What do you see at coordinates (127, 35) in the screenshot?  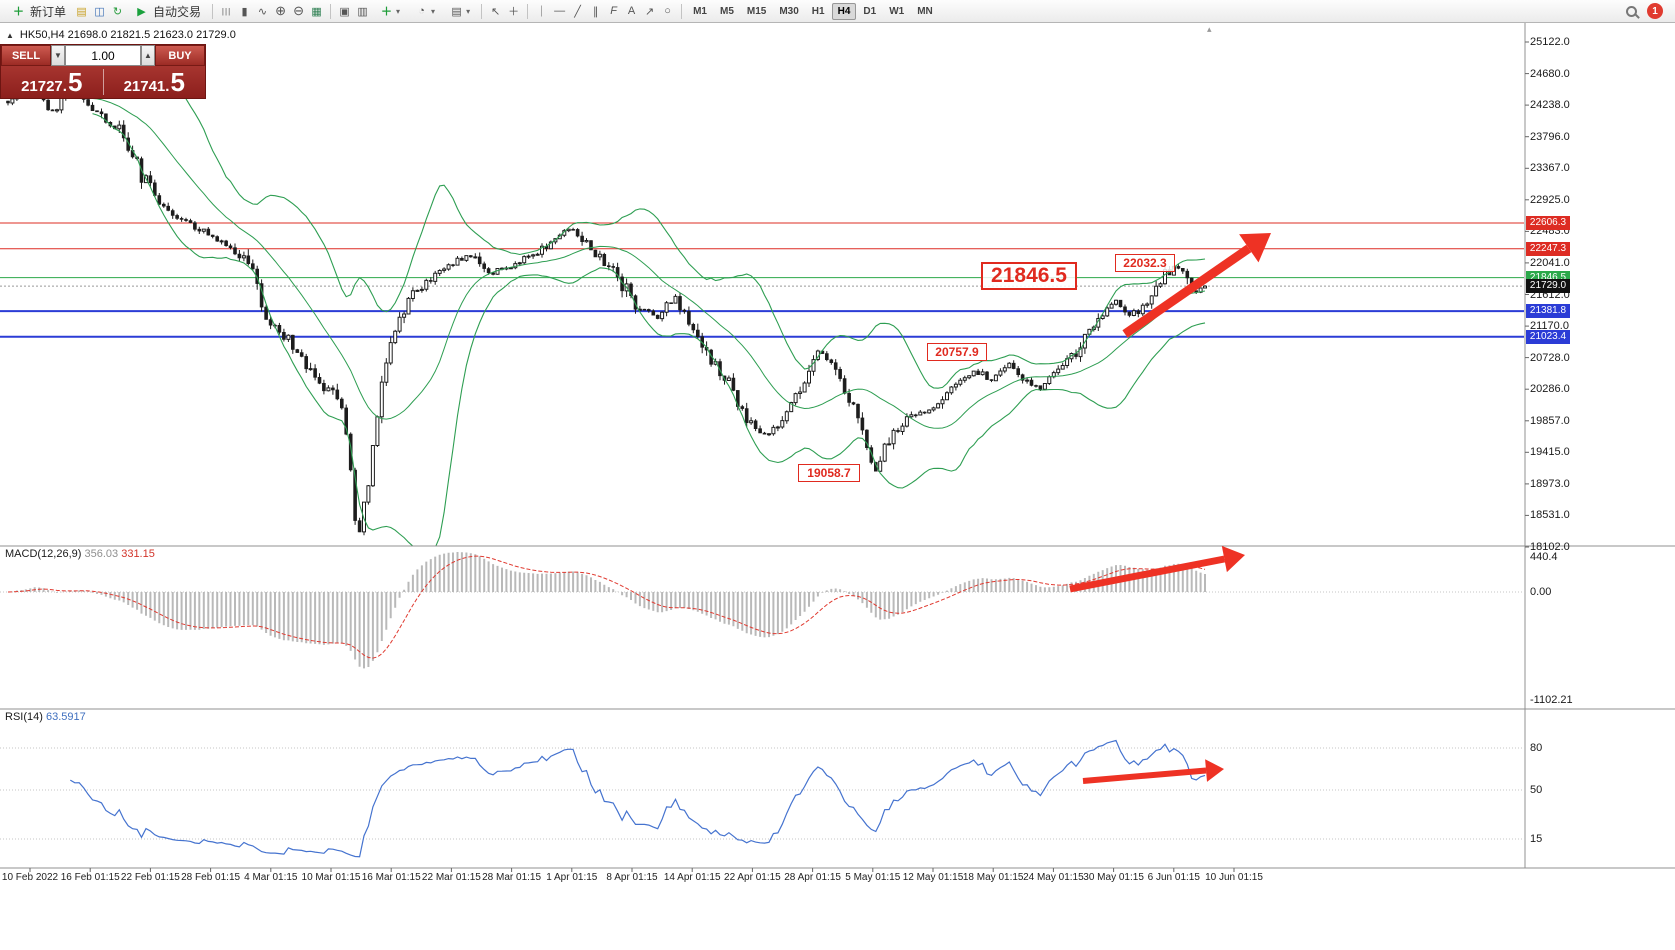 I see `ohlc-text: HK50,H4 21698.0 21821.5 21623.0 21729.0` at bounding box center [127, 35].